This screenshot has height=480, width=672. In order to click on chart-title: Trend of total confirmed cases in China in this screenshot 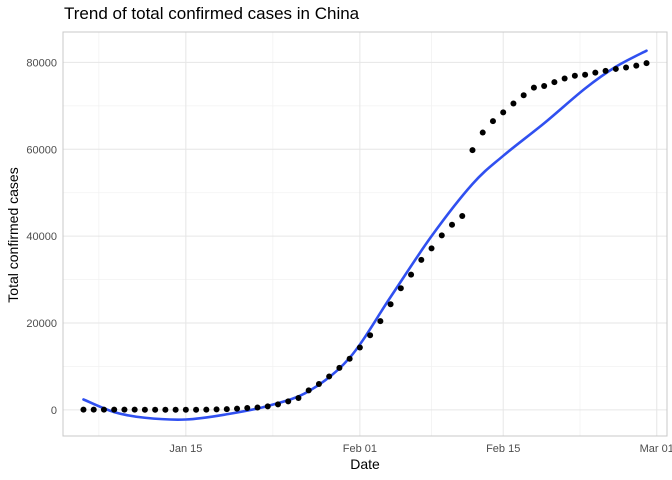, I will do `click(212, 13)`.